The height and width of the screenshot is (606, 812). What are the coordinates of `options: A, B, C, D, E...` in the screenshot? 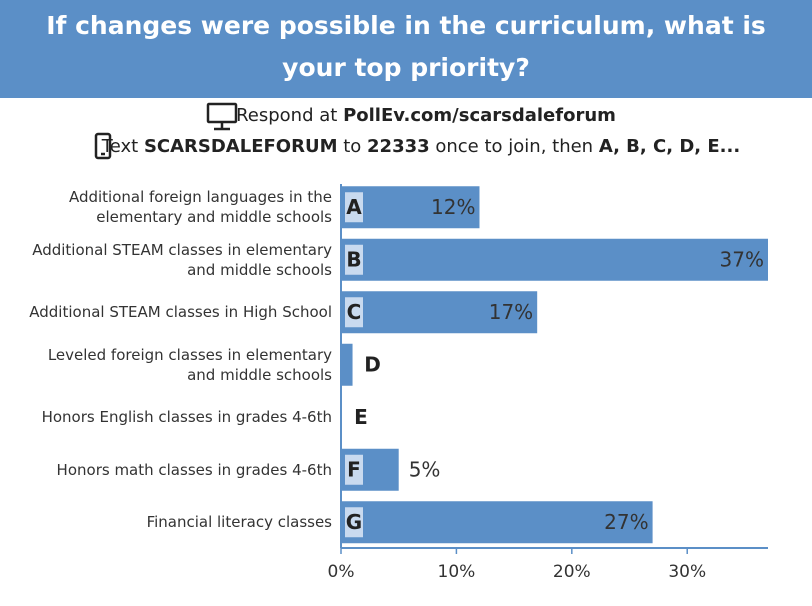 It's located at (669, 146).